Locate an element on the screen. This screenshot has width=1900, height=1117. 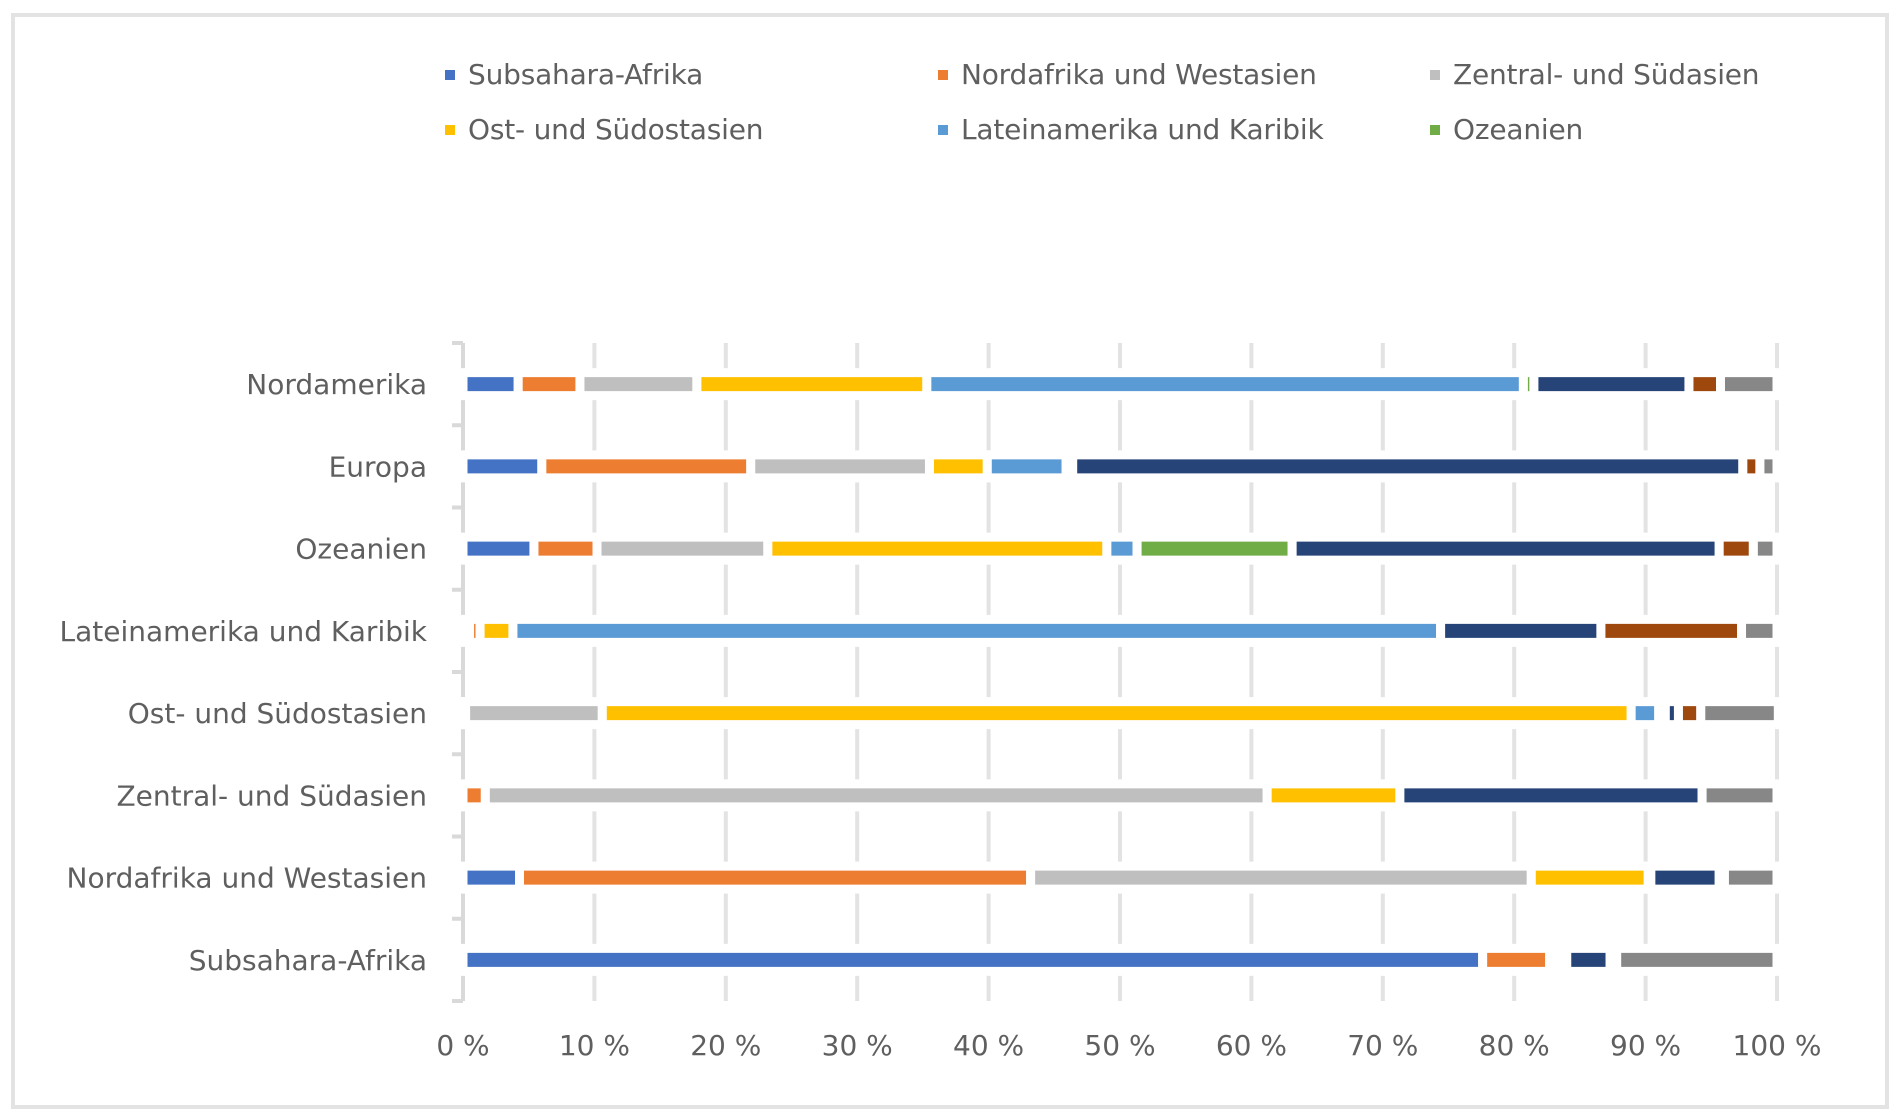
legend-item-ozeanien: Ozeanien is located at coordinates (1506, 129).